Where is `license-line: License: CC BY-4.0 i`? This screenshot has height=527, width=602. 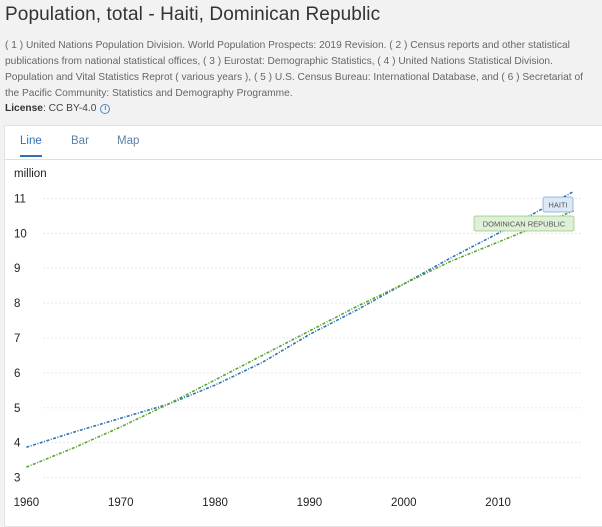 license-line: License: CC BY-4.0 i is located at coordinates (58, 108).